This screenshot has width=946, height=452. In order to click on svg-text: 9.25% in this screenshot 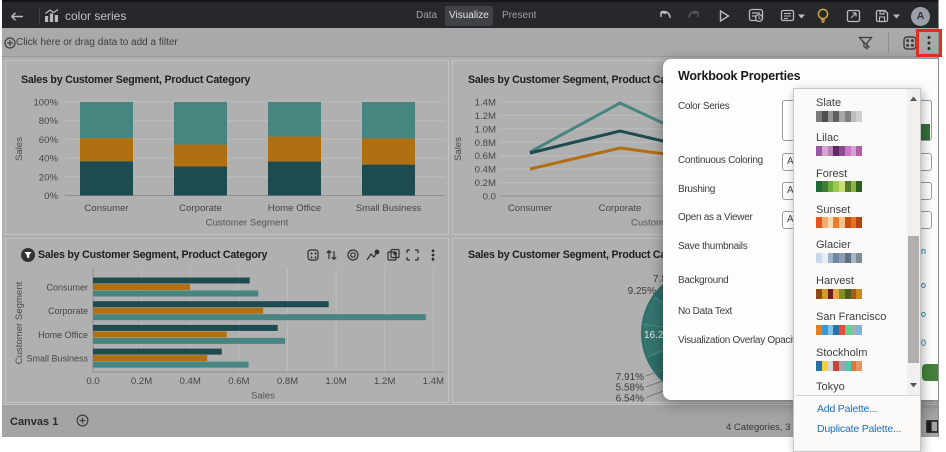, I will do `click(642, 291)`.